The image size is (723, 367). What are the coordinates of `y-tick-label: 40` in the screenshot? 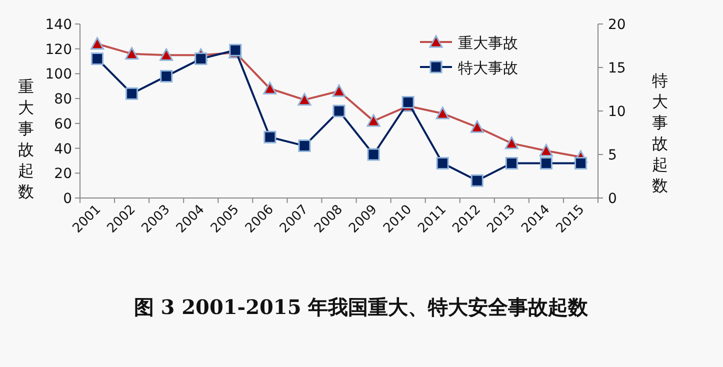 It's located at (63, 149).